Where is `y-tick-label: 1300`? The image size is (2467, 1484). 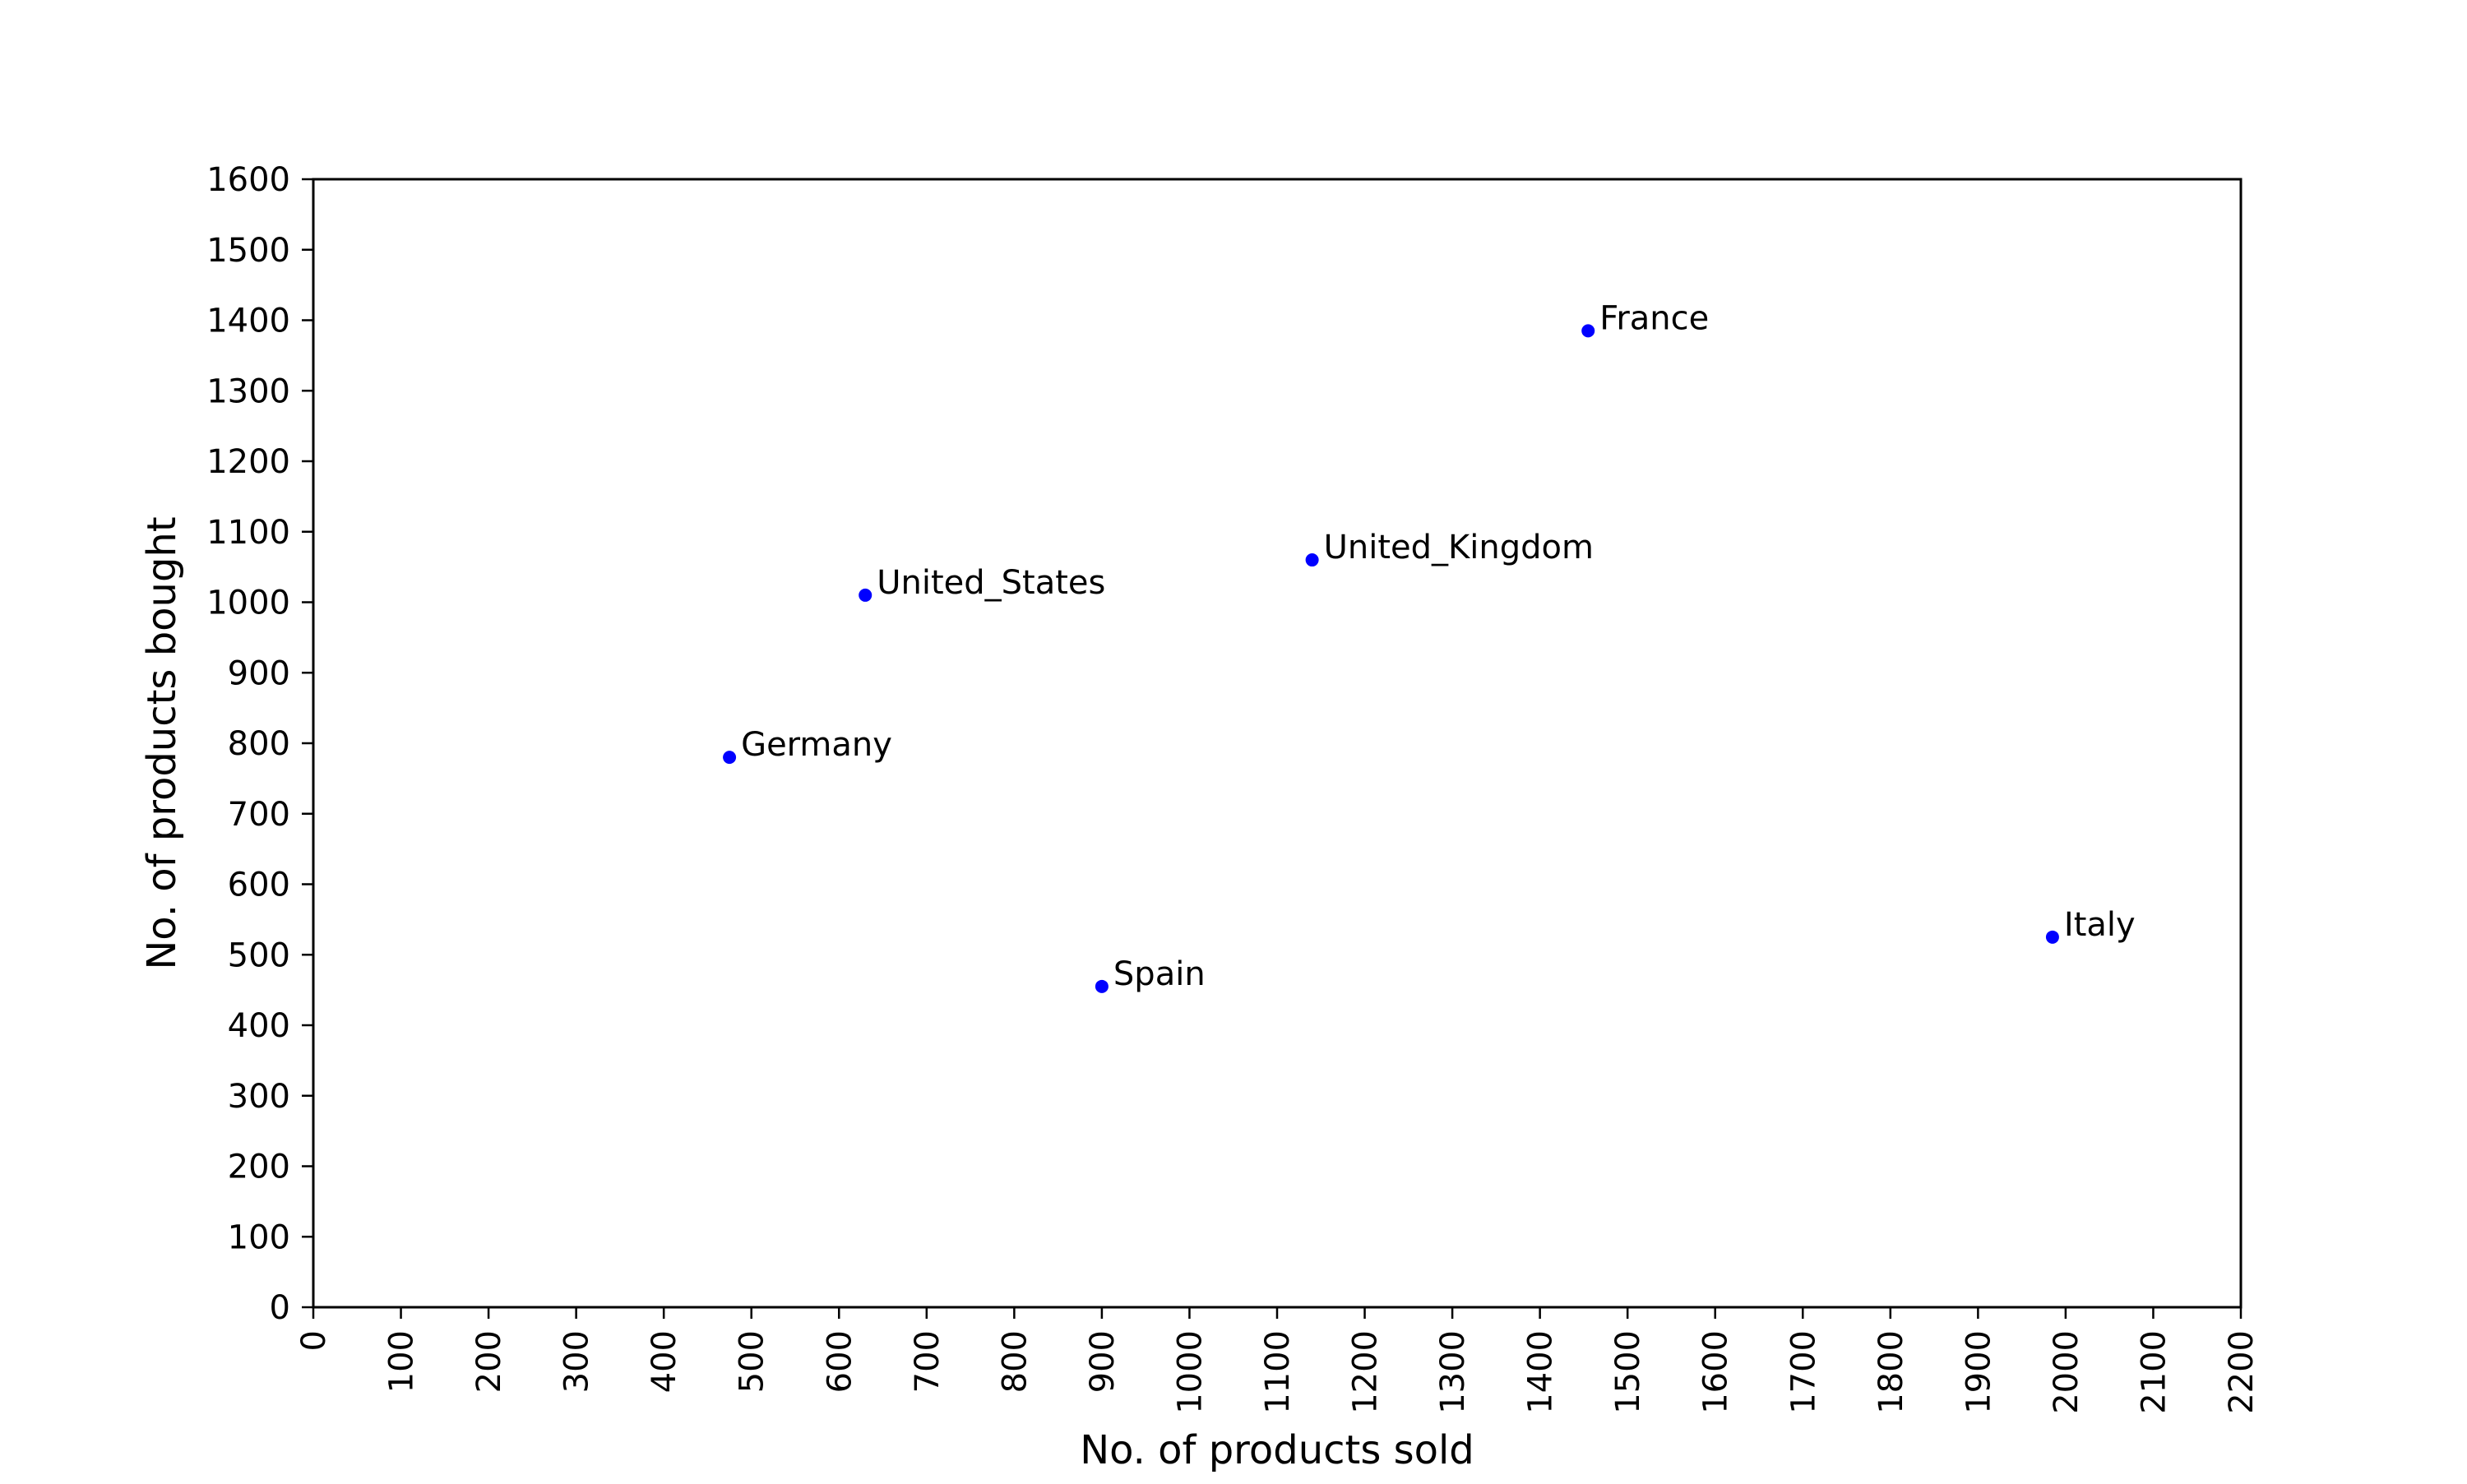 y-tick-label: 1300 is located at coordinates (248, 391).